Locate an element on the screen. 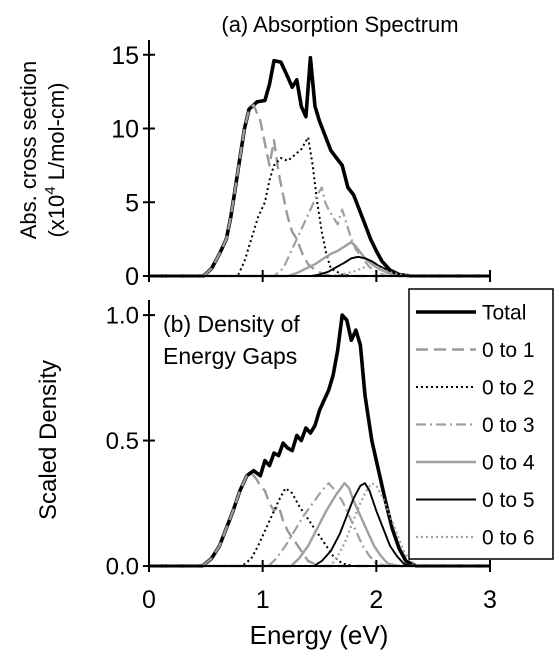 The width and height of the screenshot is (556, 650). panel-b-x-tick-label: 1 is located at coordinates (263, 600).